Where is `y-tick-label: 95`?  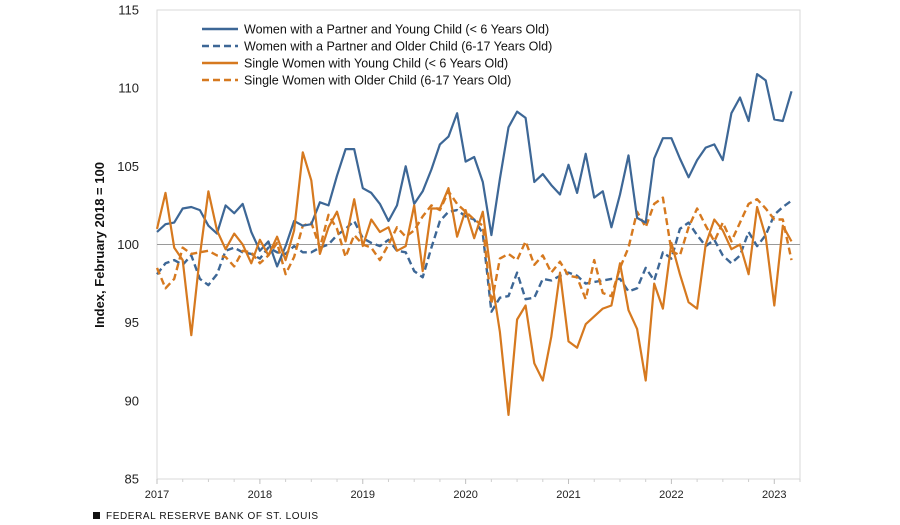
y-tick-label: 95 is located at coordinates (132, 322).